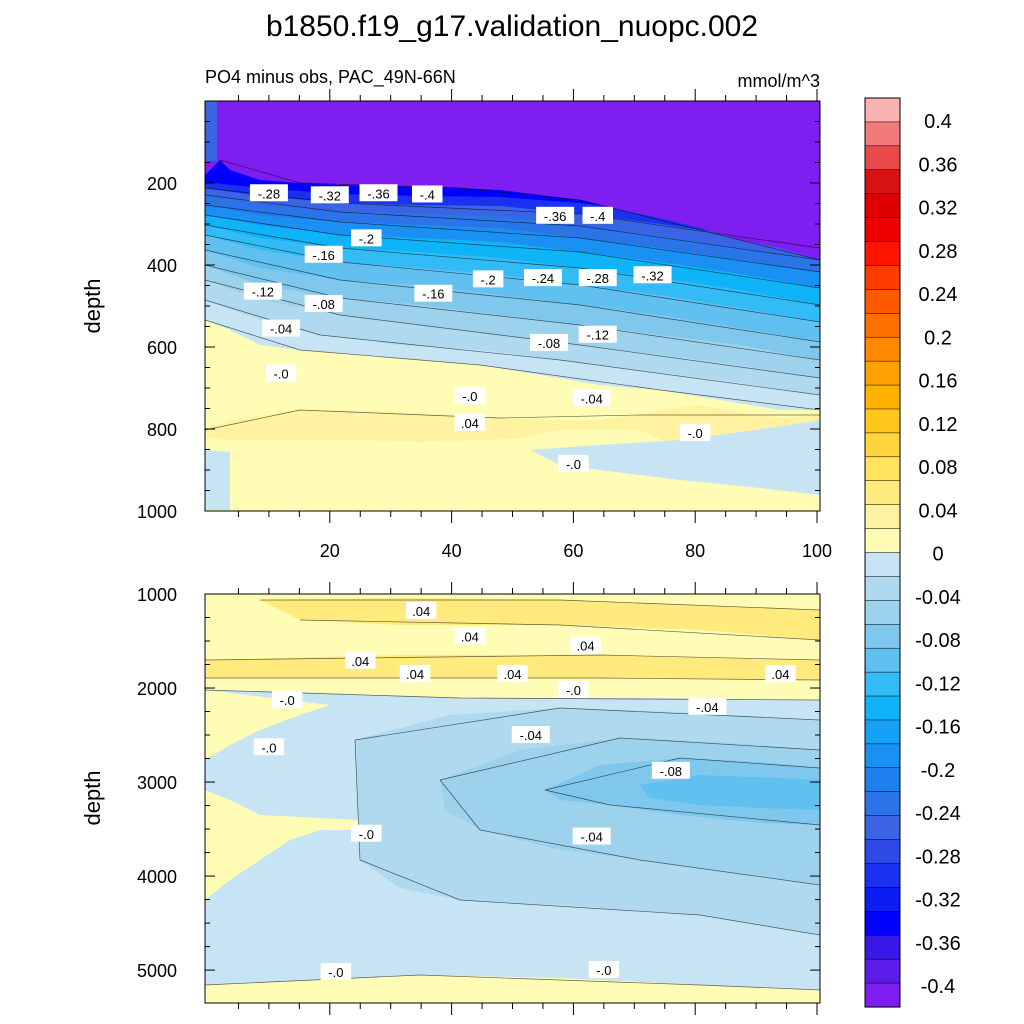  I want to click on colorbar-label: 0.28, so click(938, 252).